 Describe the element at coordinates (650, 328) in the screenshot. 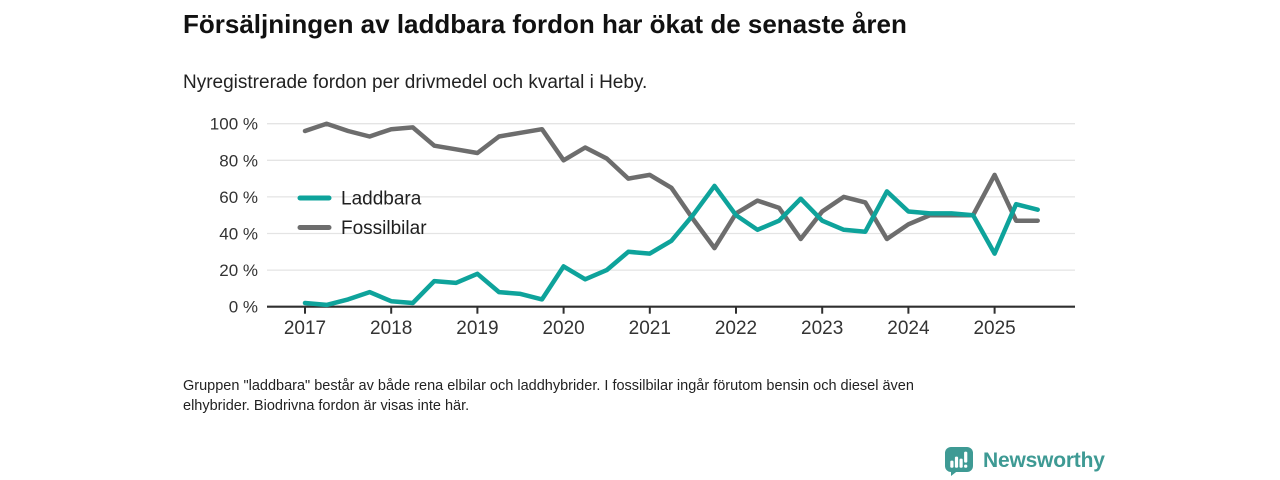

I see `x-axis-tick-label: 2021` at that location.